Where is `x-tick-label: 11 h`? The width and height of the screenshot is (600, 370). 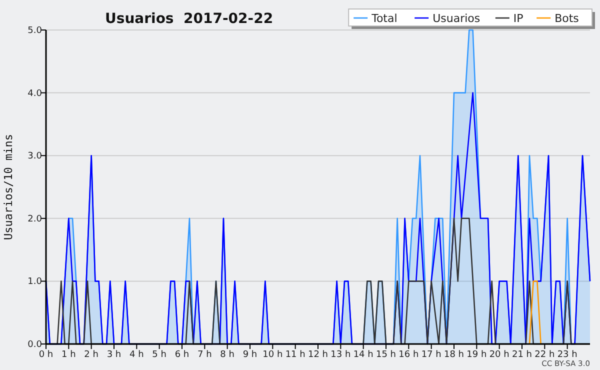
x-tick-label: 11 h is located at coordinates (295, 355).